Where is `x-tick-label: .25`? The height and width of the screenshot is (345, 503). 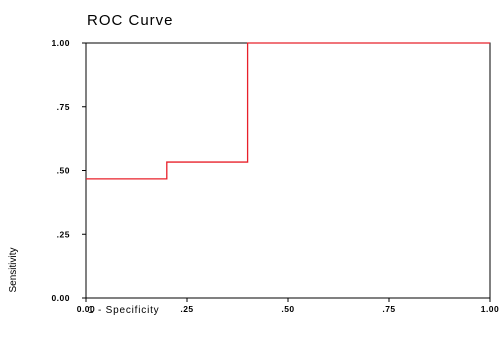 x-tick-label: .25 is located at coordinates (186, 309).